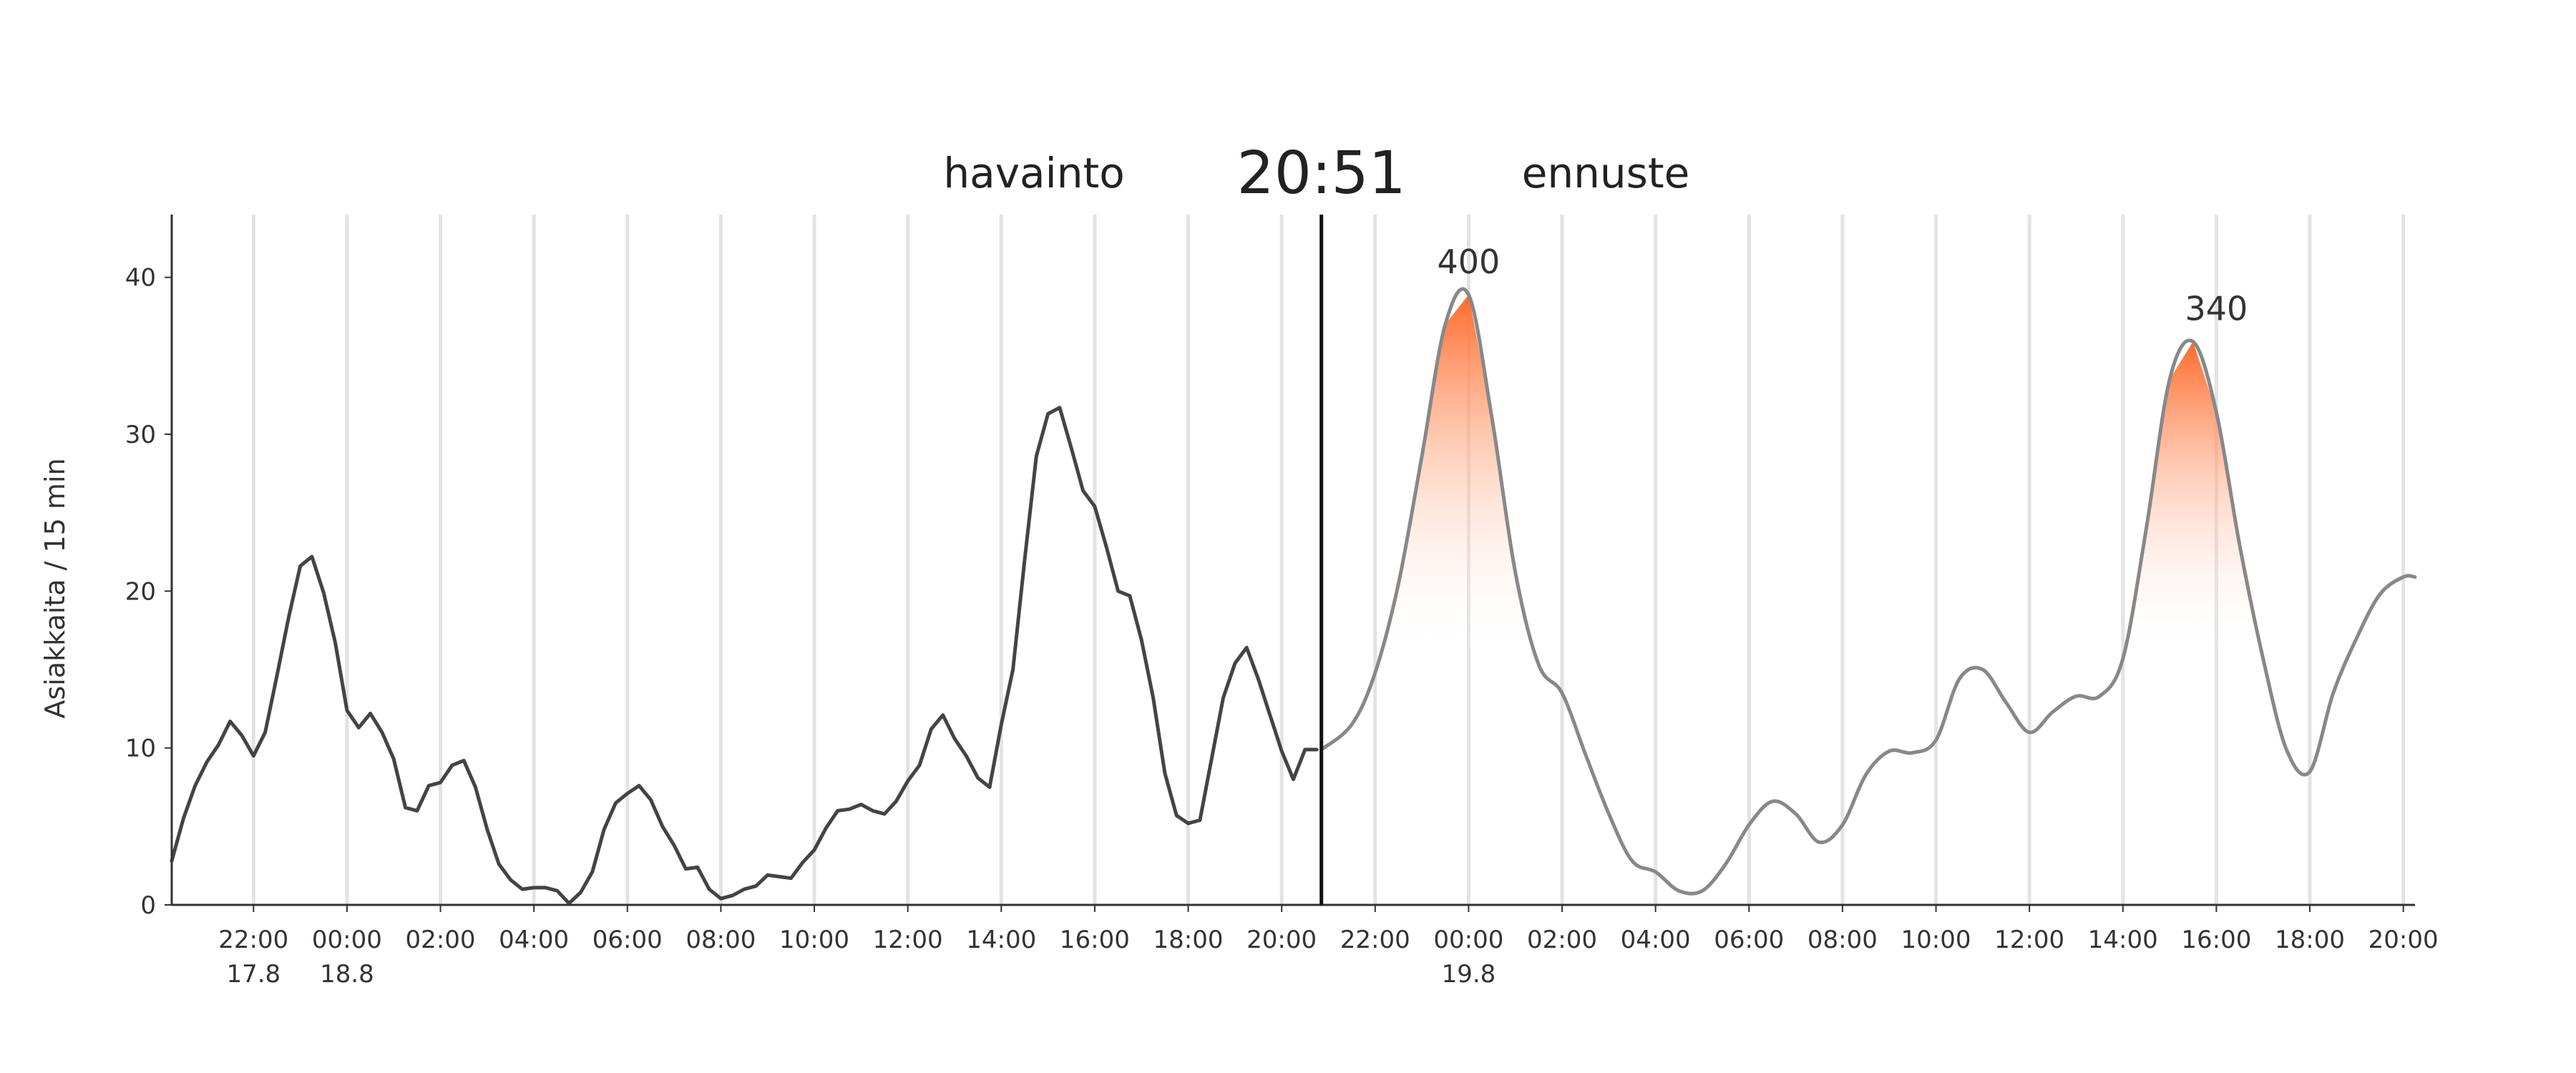 The image size is (2576, 1073). Describe the element at coordinates (1469, 974) in the screenshot. I see `x-date-label: 19.8` at that location.